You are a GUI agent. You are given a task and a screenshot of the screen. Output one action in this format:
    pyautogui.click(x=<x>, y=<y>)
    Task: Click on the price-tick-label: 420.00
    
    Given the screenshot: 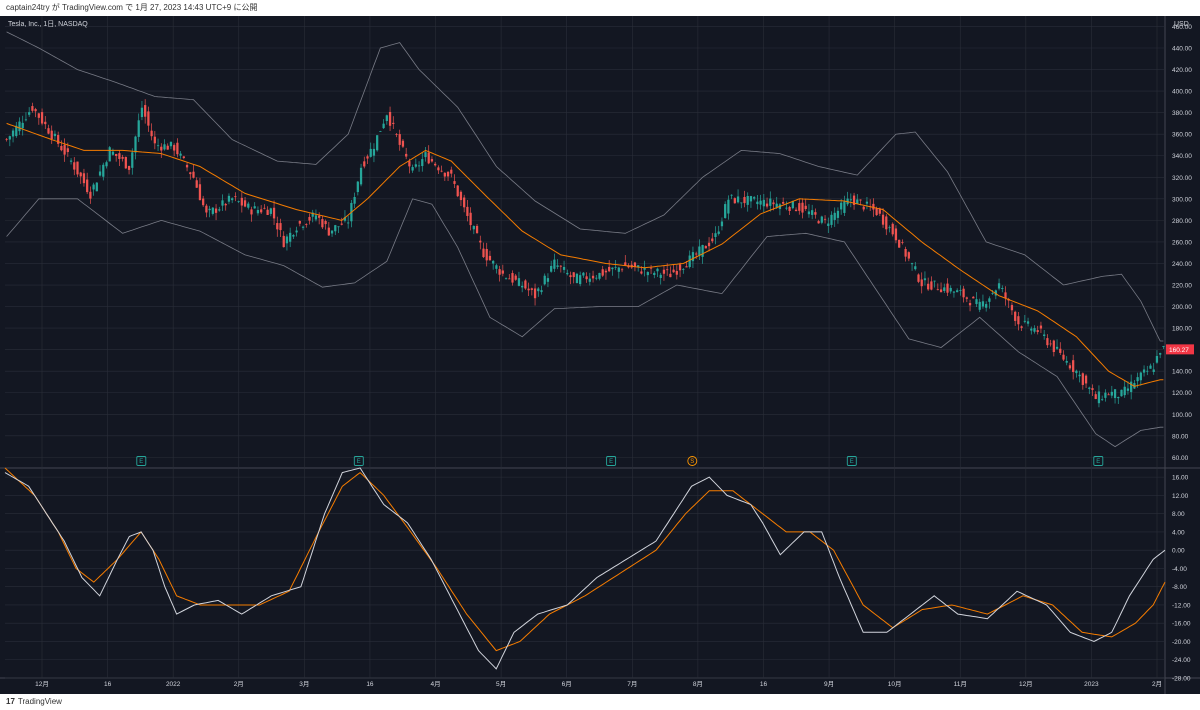 What is the action you would take?
    pyautogui.click(x=1182, y=70)
    